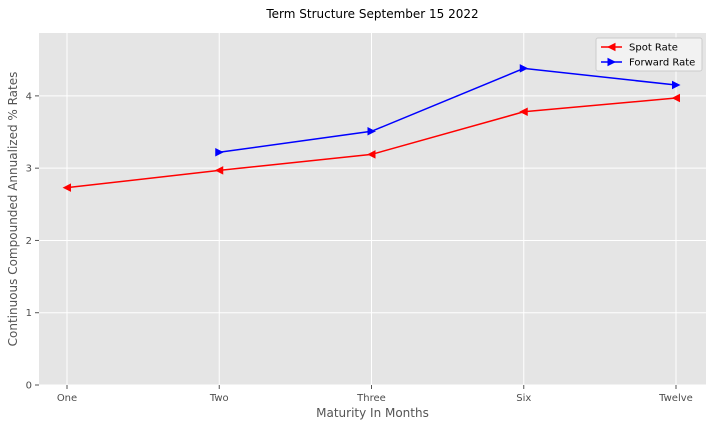 This screenshot has width=712, height=426. What do you see at coordinates (523, 398) in the screenshot?
I see `x-tick-label: Six` at bounding box center [523, 398].